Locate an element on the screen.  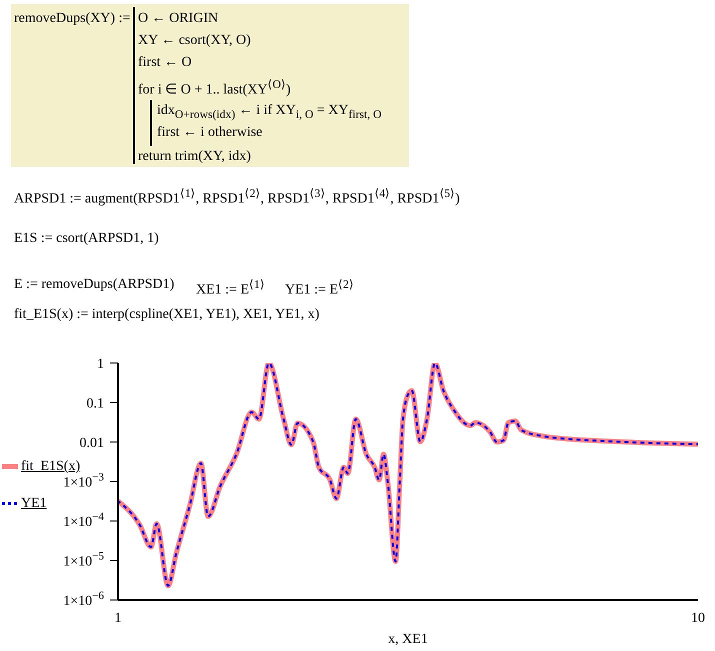
y-tick-label: 1×10$^{−5}$ is located at coordinates (83, 560).